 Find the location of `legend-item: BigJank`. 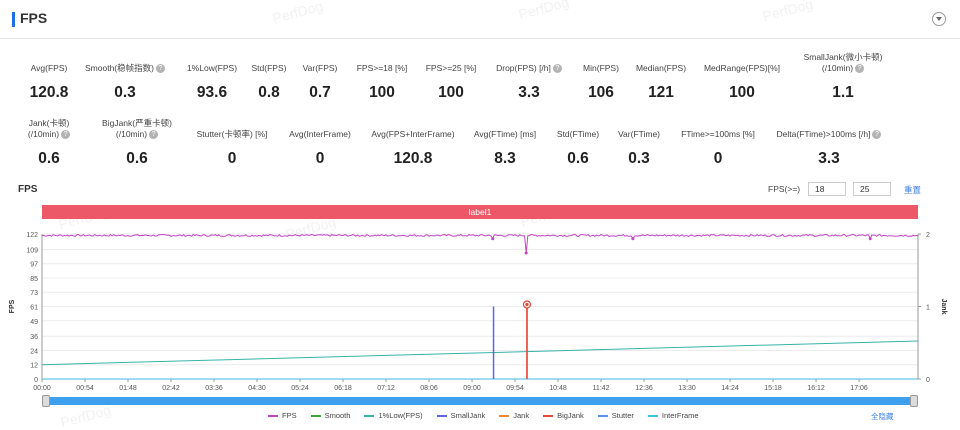

legend-item: BigJank is located at coordinates (563, 415).